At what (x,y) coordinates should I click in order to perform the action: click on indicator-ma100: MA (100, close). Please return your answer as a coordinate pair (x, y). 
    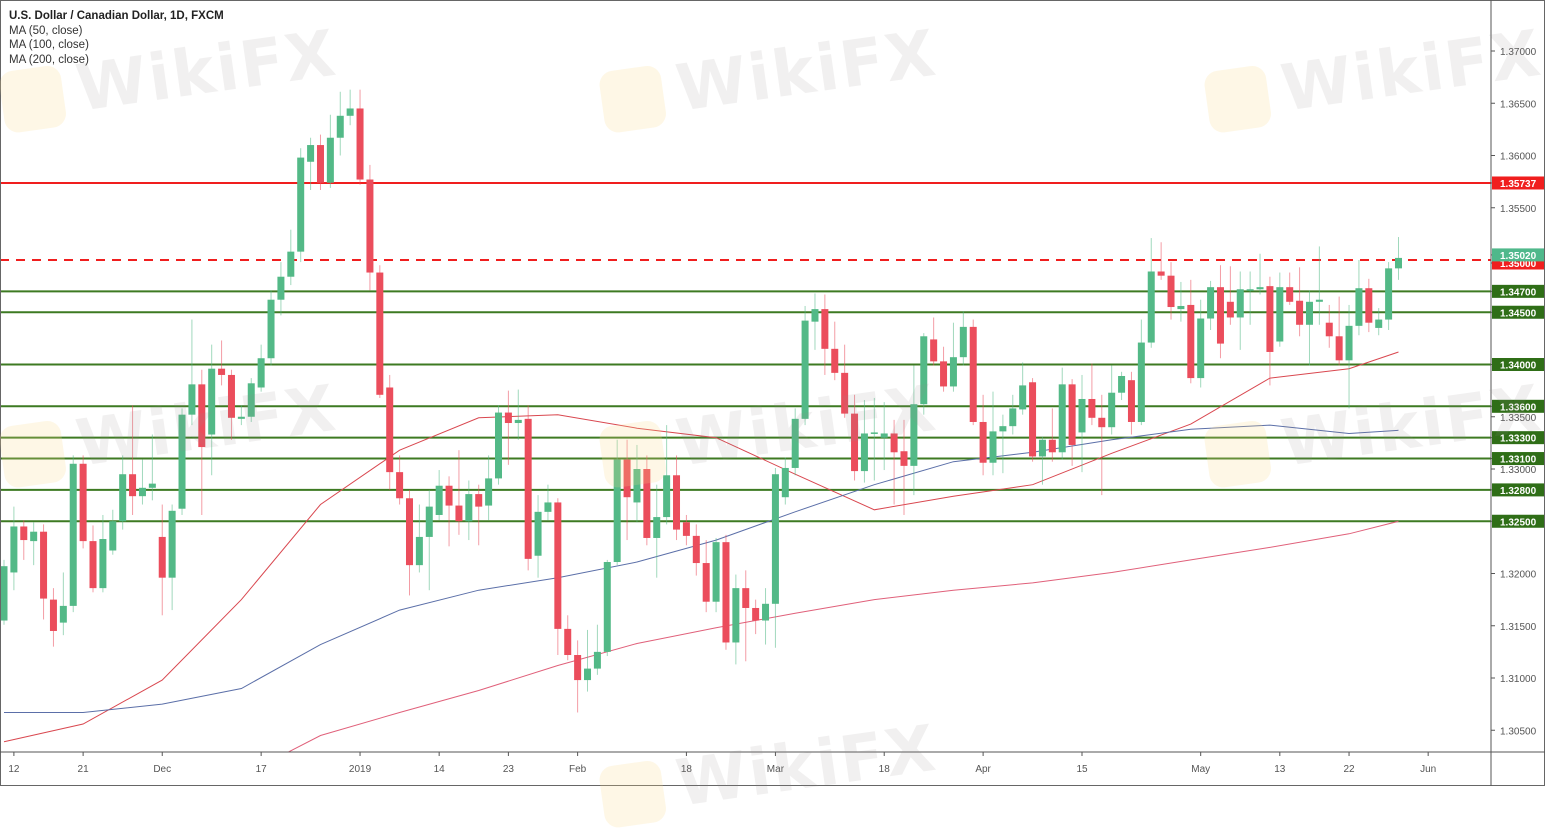
    Looking at the image, I should click on (49, 45).